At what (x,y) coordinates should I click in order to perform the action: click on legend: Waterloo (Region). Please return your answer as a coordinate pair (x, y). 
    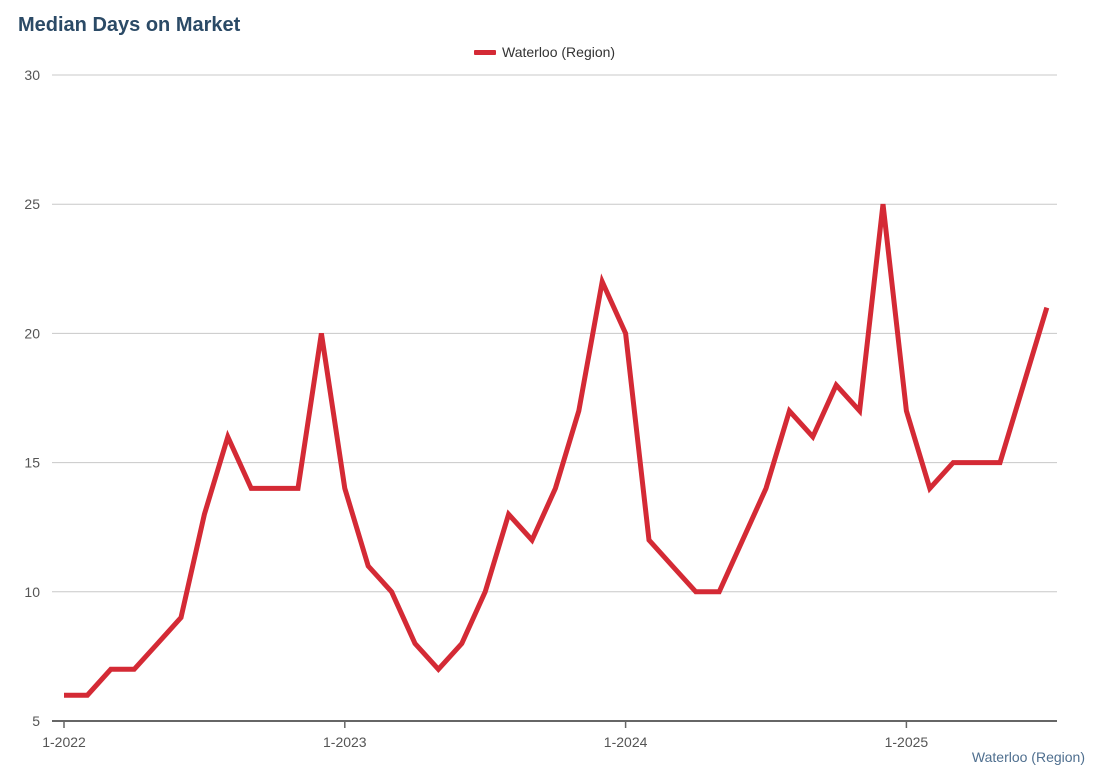
    Looking at the image, I should click on (544, 52).